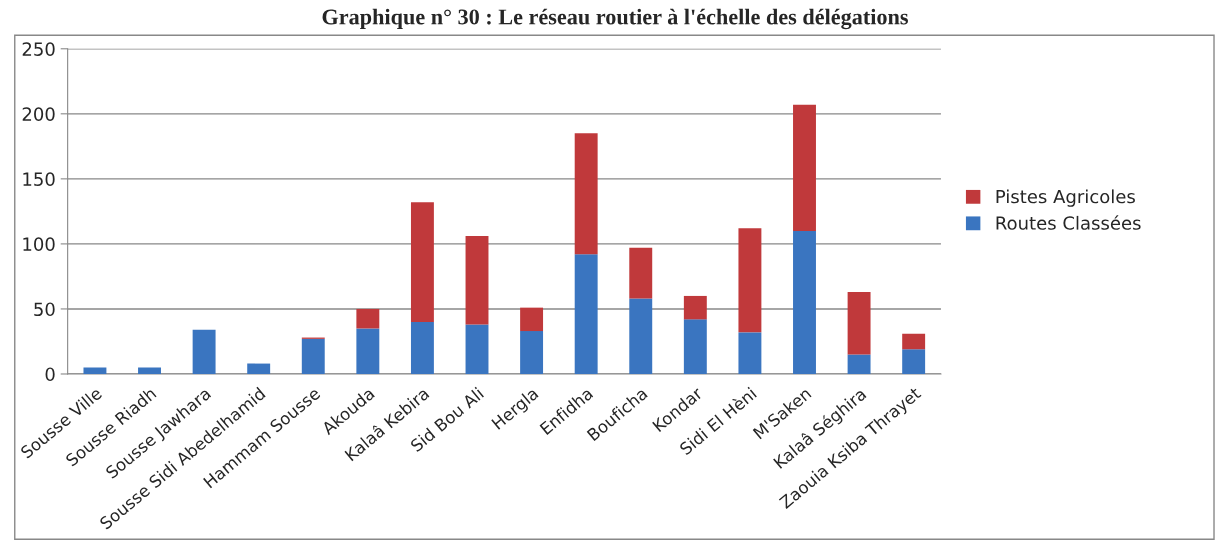  Describe the element at coordinates (38, 114) in the screenshot. I see `y-tick-label: 200` at that location.